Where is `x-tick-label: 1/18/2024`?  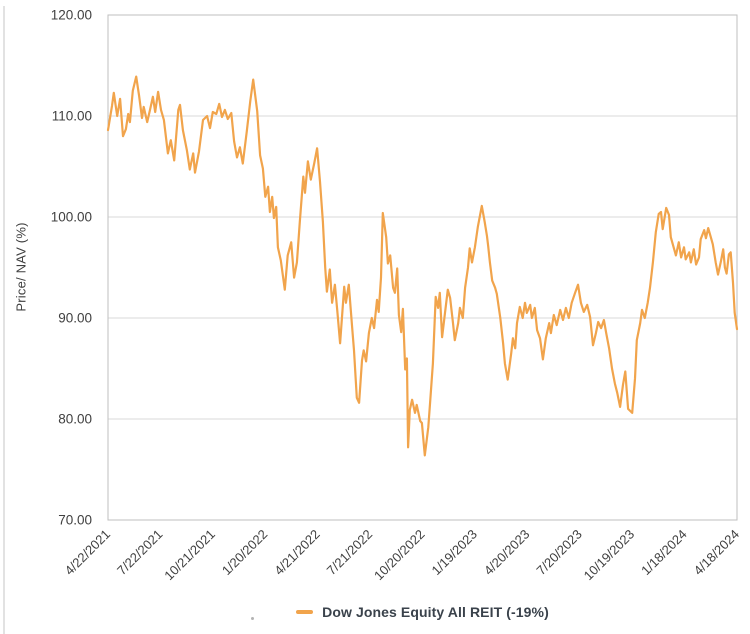
x-tick-label: 1/18/2024 is located at coordinates (664, 553).